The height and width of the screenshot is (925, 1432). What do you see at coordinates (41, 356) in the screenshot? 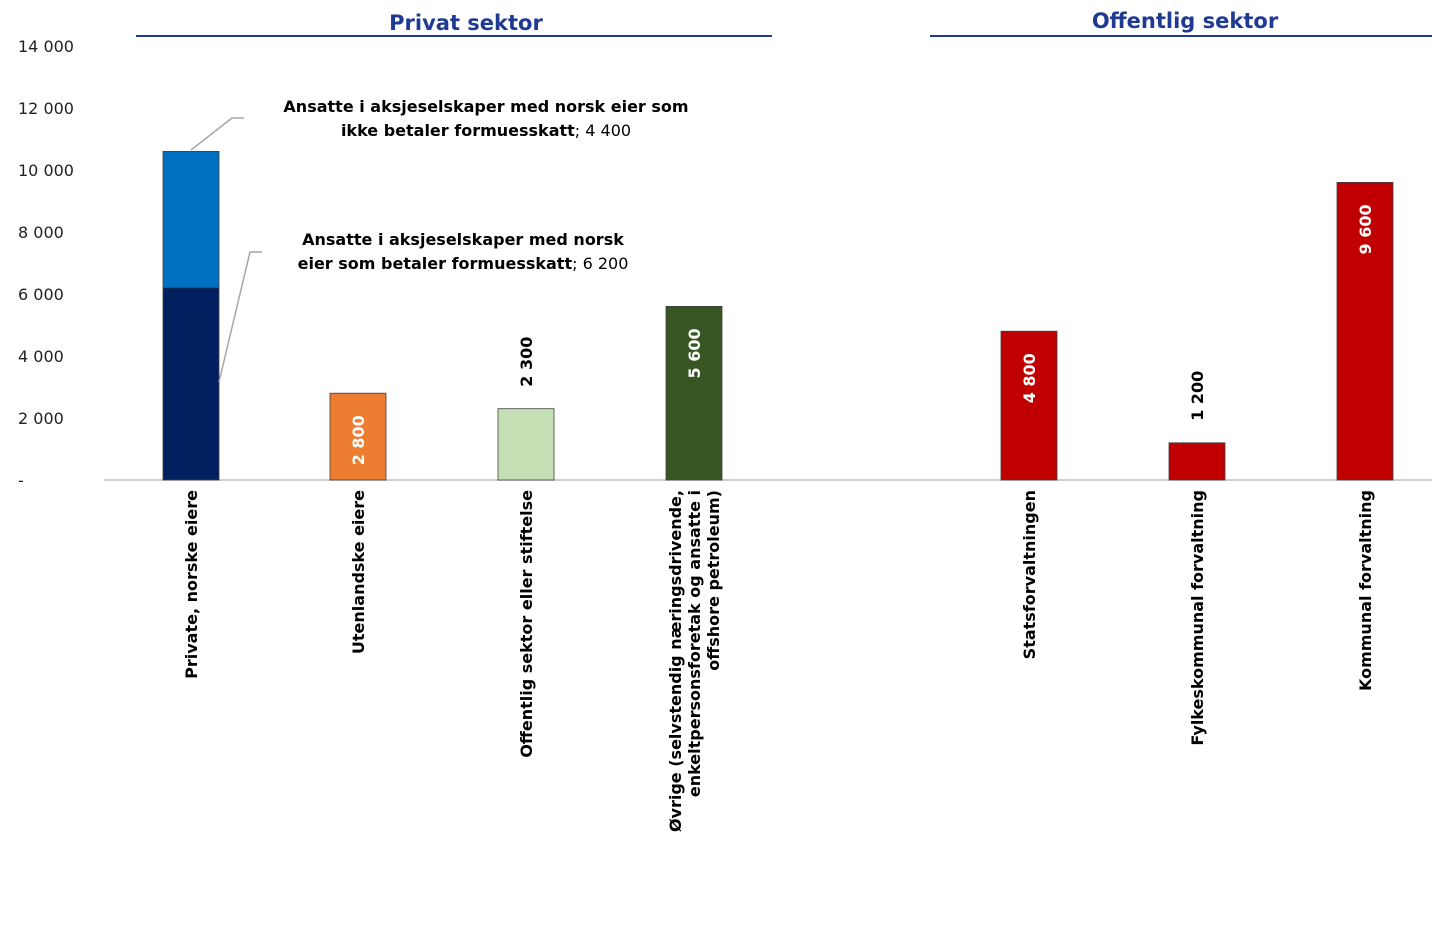
I see `y-tick-label: 4 000` at bounding box center [41, 356].